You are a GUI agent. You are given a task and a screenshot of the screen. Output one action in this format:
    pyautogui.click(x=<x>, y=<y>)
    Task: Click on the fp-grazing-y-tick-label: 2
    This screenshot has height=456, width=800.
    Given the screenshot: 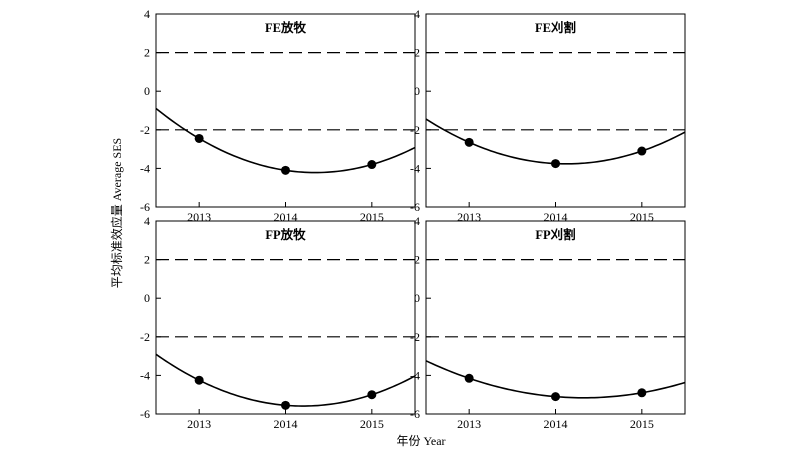 What is the action you would take?
    pyautogui.click(x=147, y=260)
    